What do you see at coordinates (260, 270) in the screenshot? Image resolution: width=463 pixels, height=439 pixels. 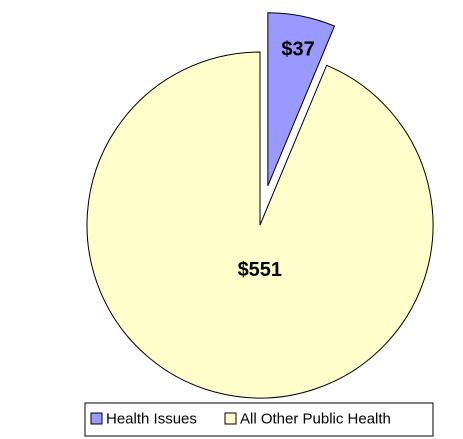 I see `value-label: $551` at bounding box center [260, 270].